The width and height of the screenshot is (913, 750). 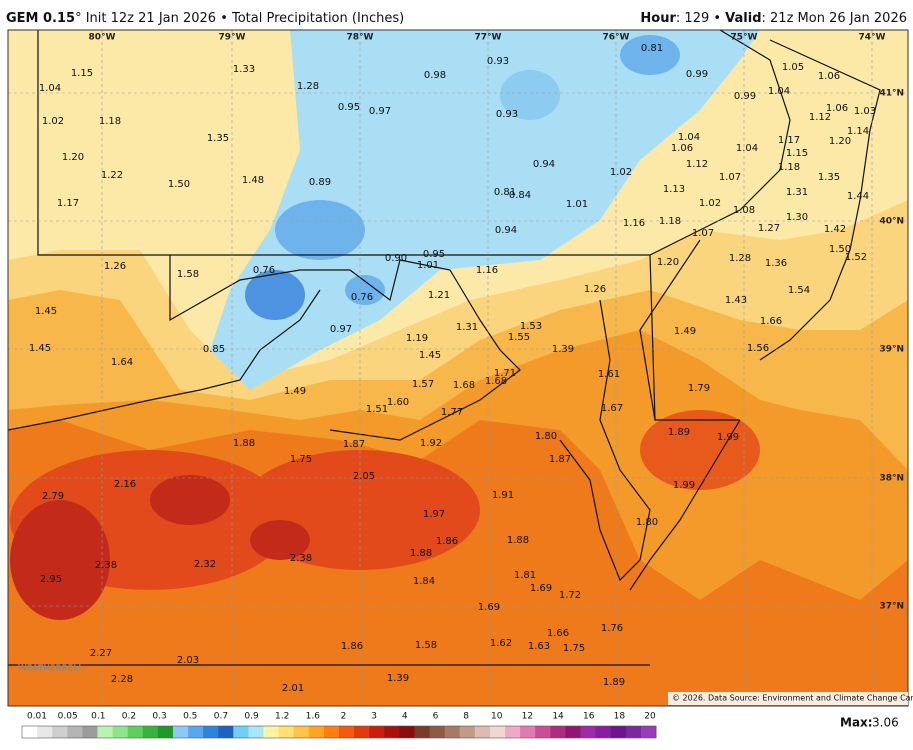 I want to click on map-value: 1.13, so click(x=674, y=189).